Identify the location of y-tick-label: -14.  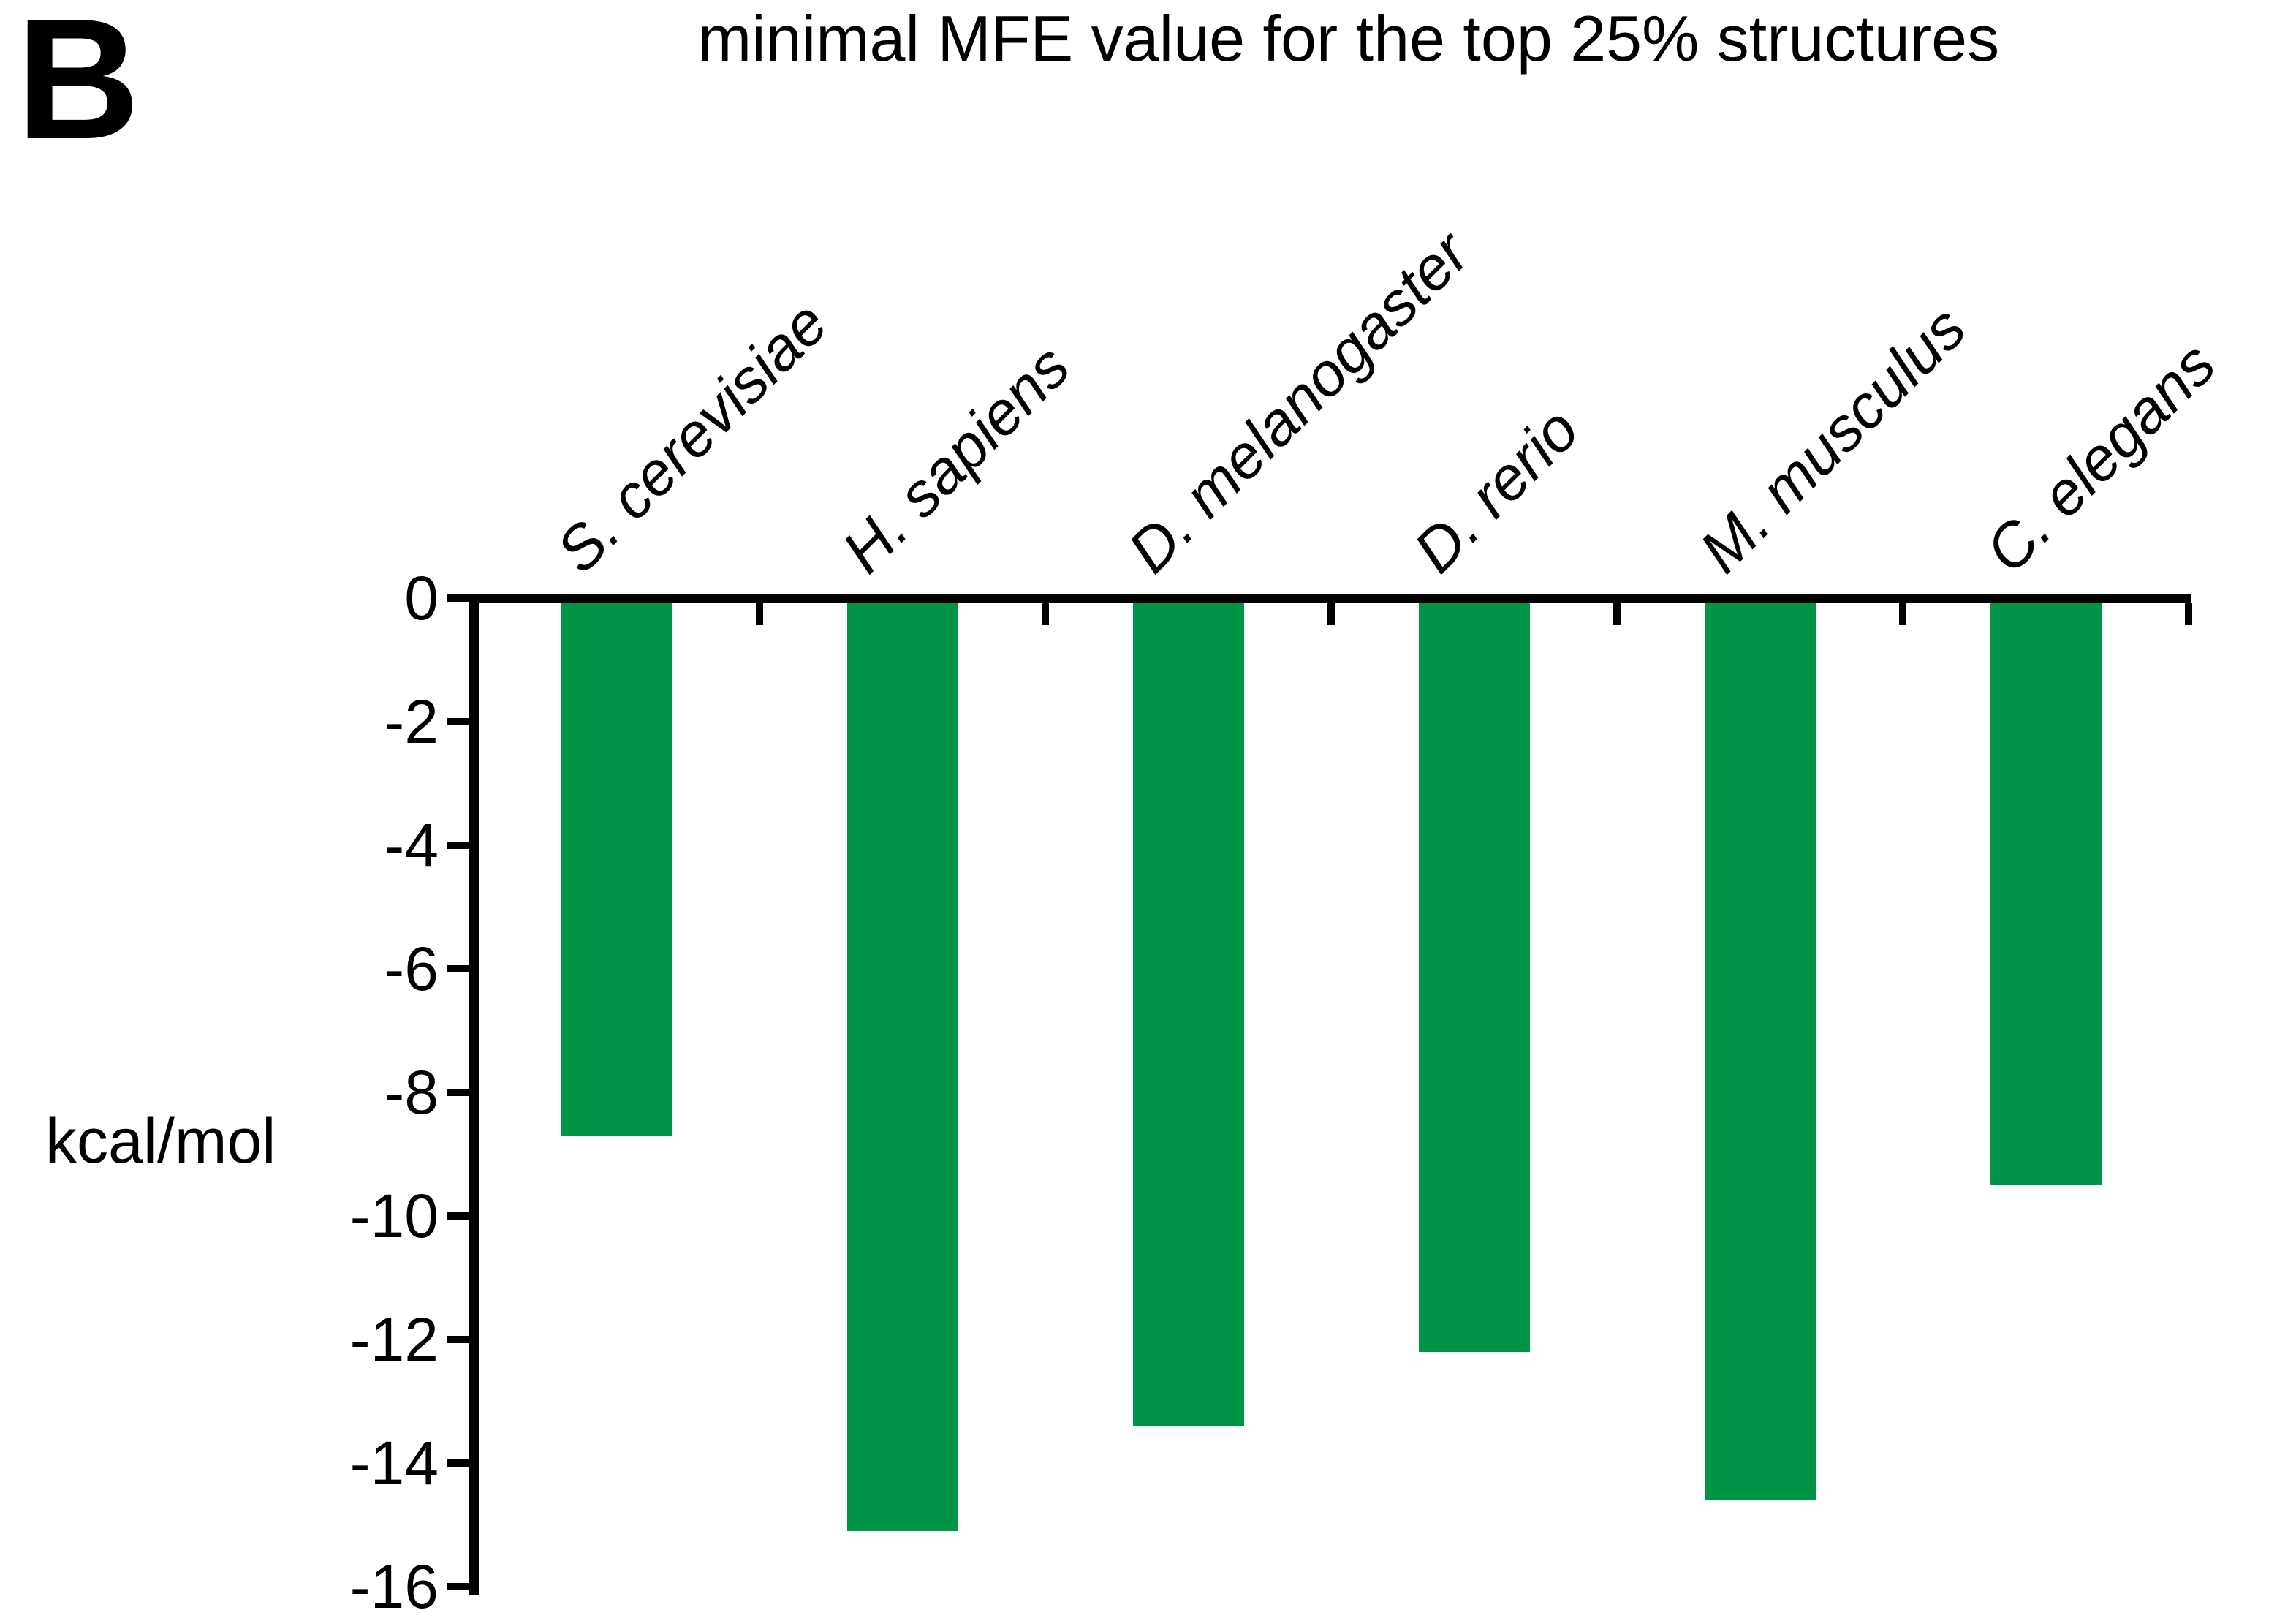
(394, 1463).